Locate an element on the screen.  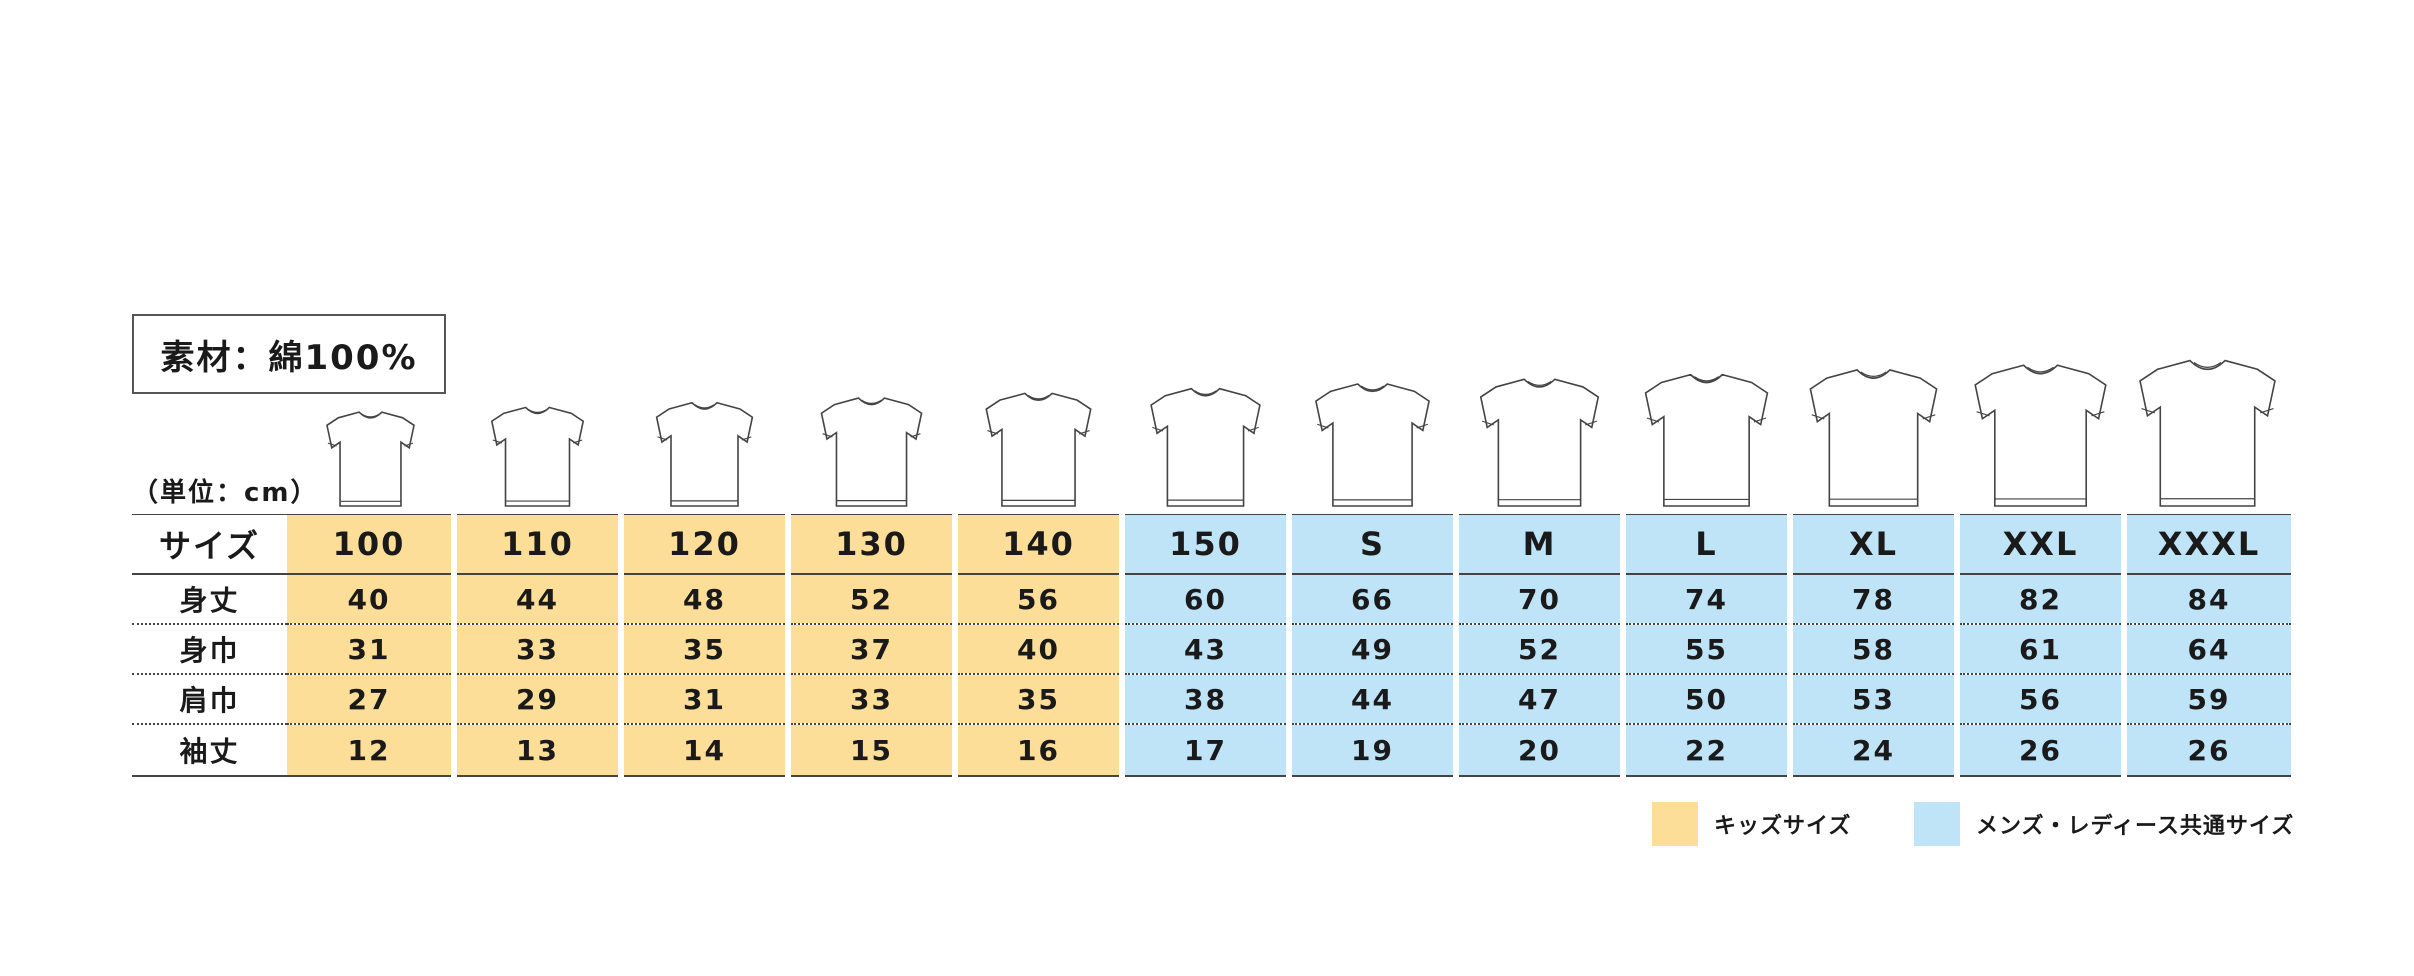
measurement-cell: 37 is located at coordinates (870, 649).